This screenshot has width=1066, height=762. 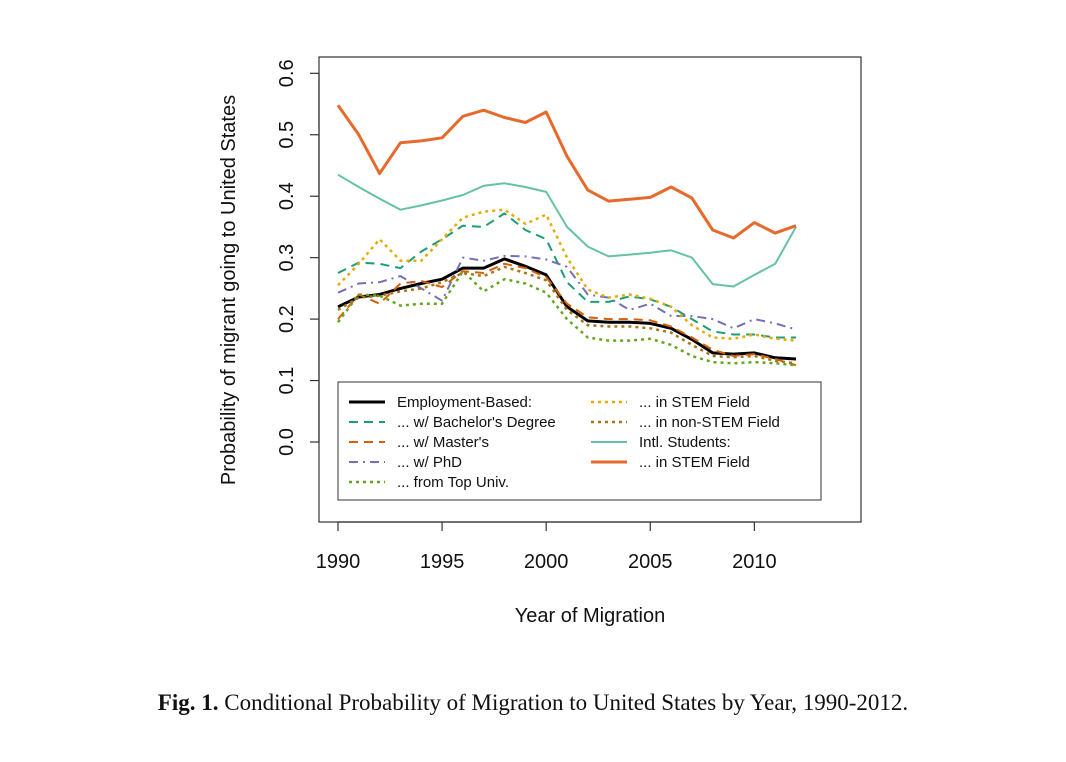 What do you see at coordinates (287, 319) in the screenshot?
I see `y-tick-label: 0.2` at bounding box center [287, 319].